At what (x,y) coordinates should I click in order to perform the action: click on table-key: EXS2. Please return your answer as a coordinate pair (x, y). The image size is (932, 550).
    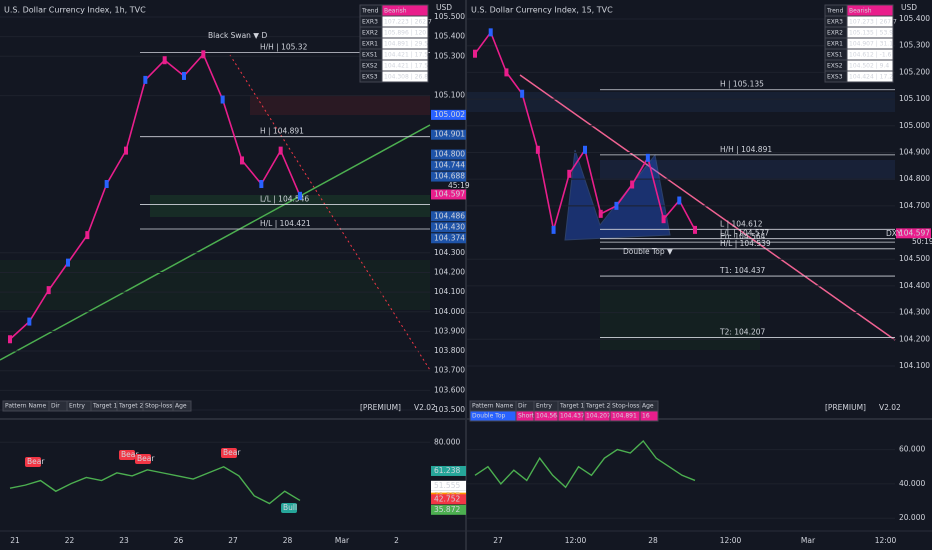
    Looking at the image, I should click on (370, 66).